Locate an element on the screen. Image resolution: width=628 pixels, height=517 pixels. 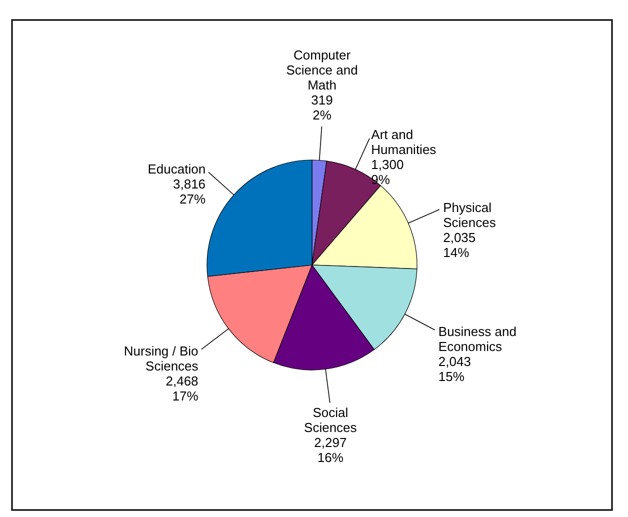
slice-label: Nursing / Bio Sciences is located at coordinates (161, 359).